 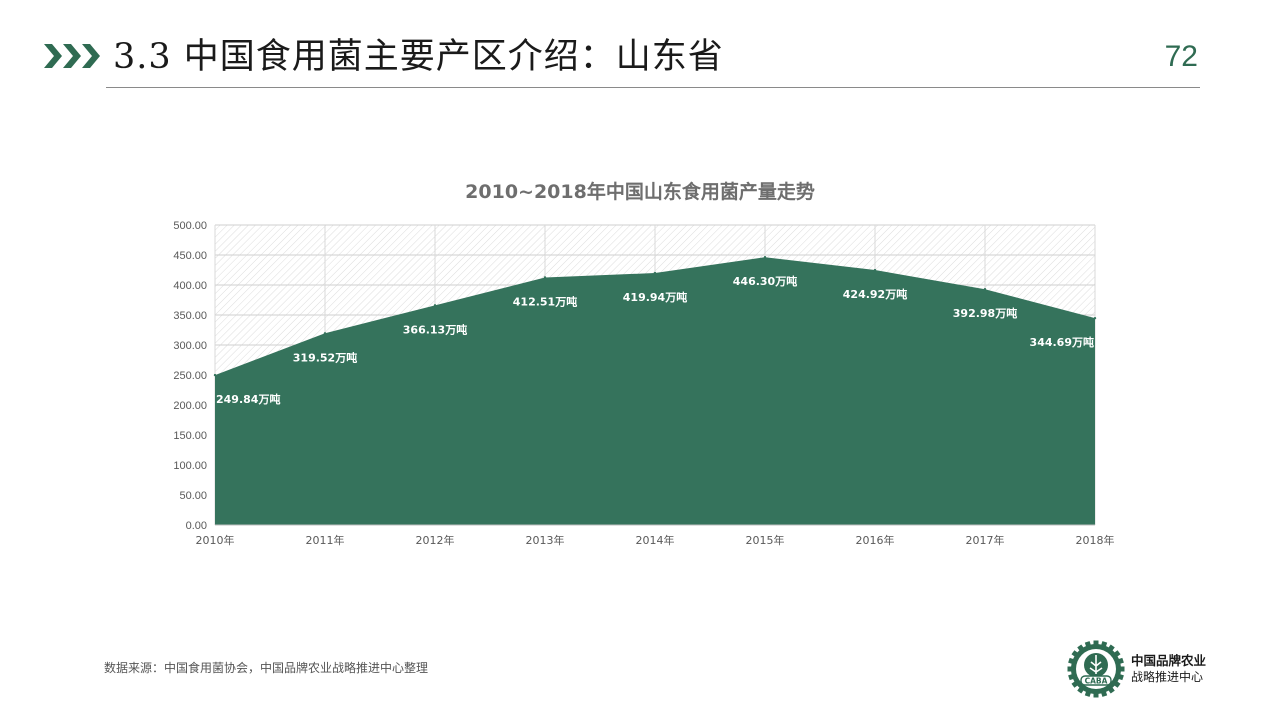 What do you see at coordinates (435, 329) in the screenshot?
I see `data-label: 366.13万吨` at bounding box center [435, 329].